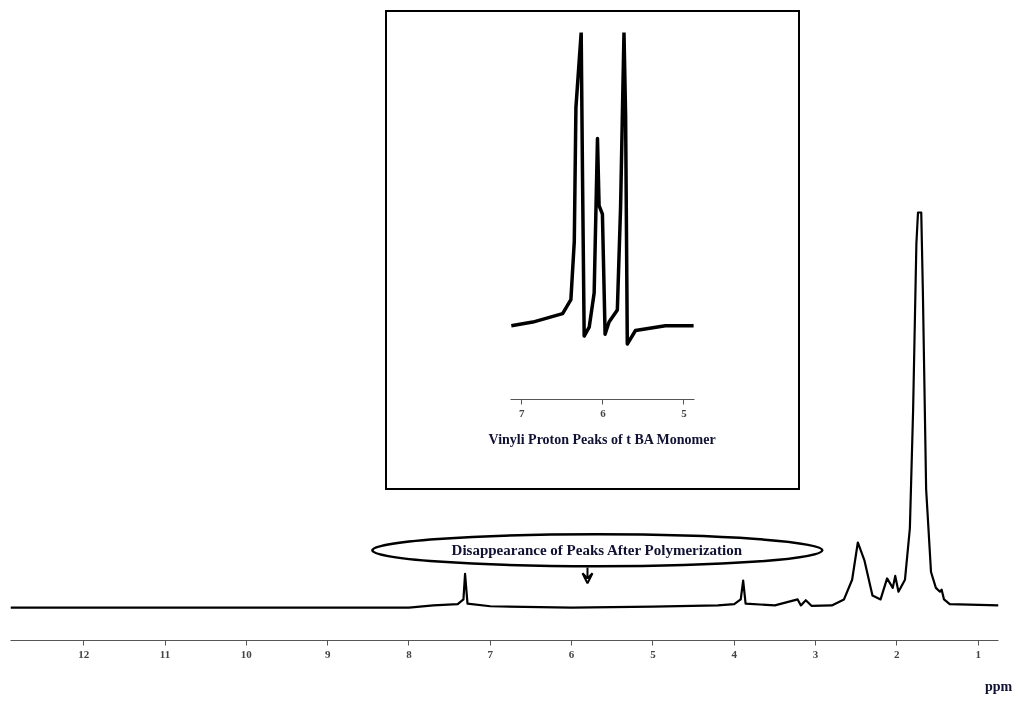 The height and width of the screenshot is (719, 1020). I want to click on x-axis-title: ppm, so click(998, 686).